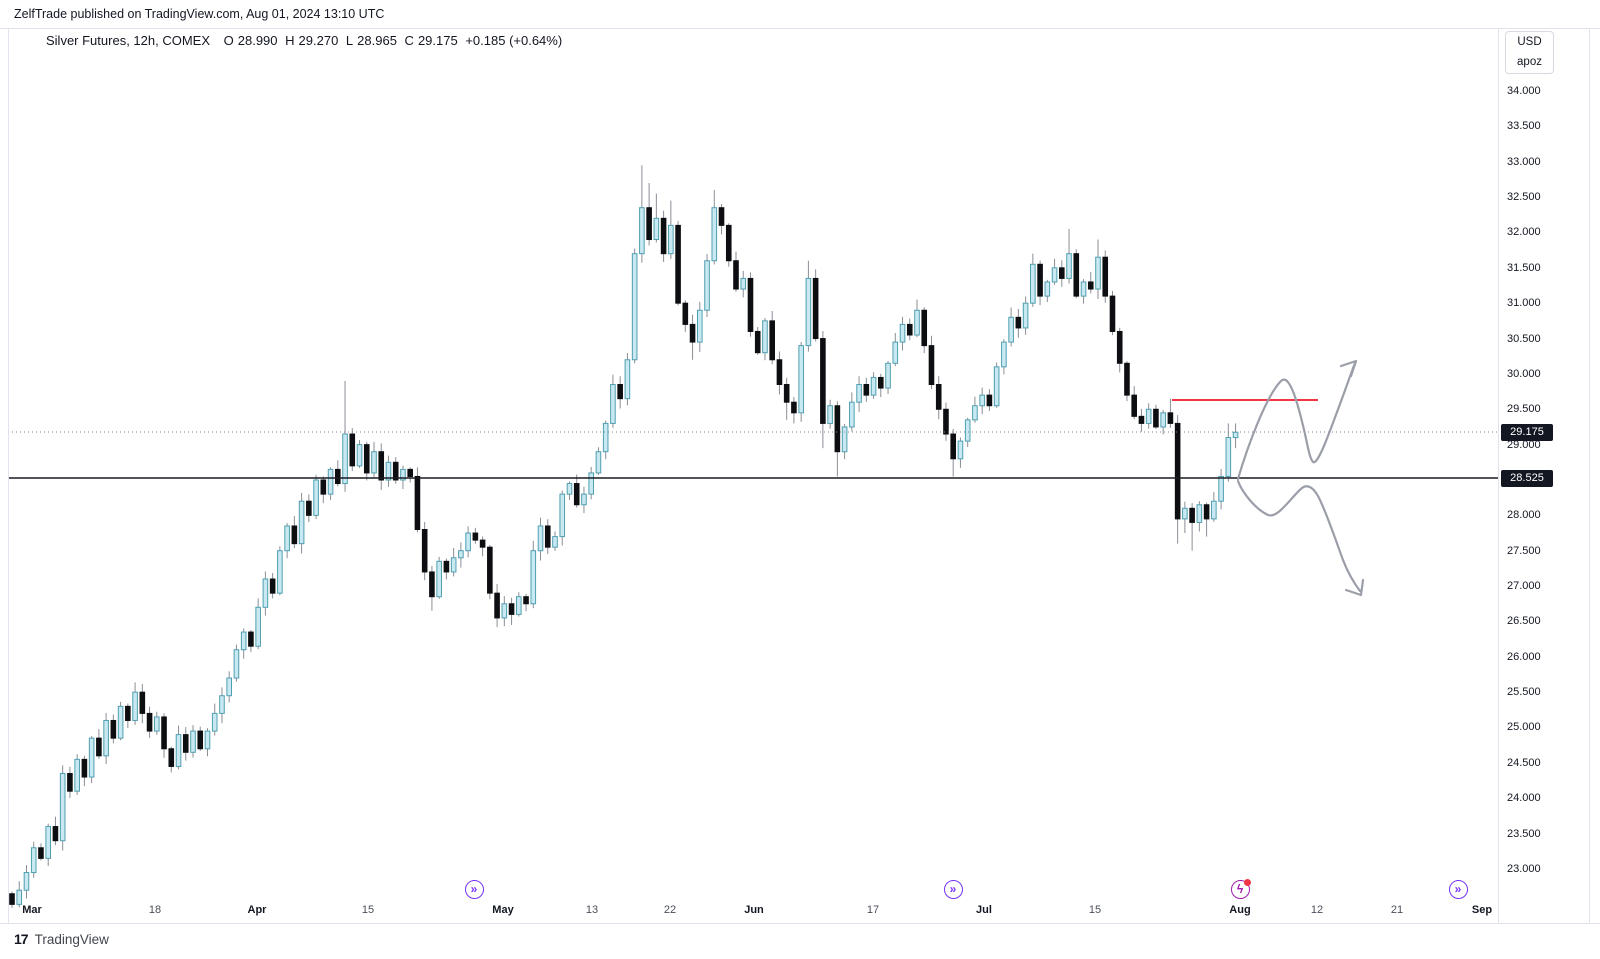  I want to click on time-axis-label: 17, so click(873, 910).